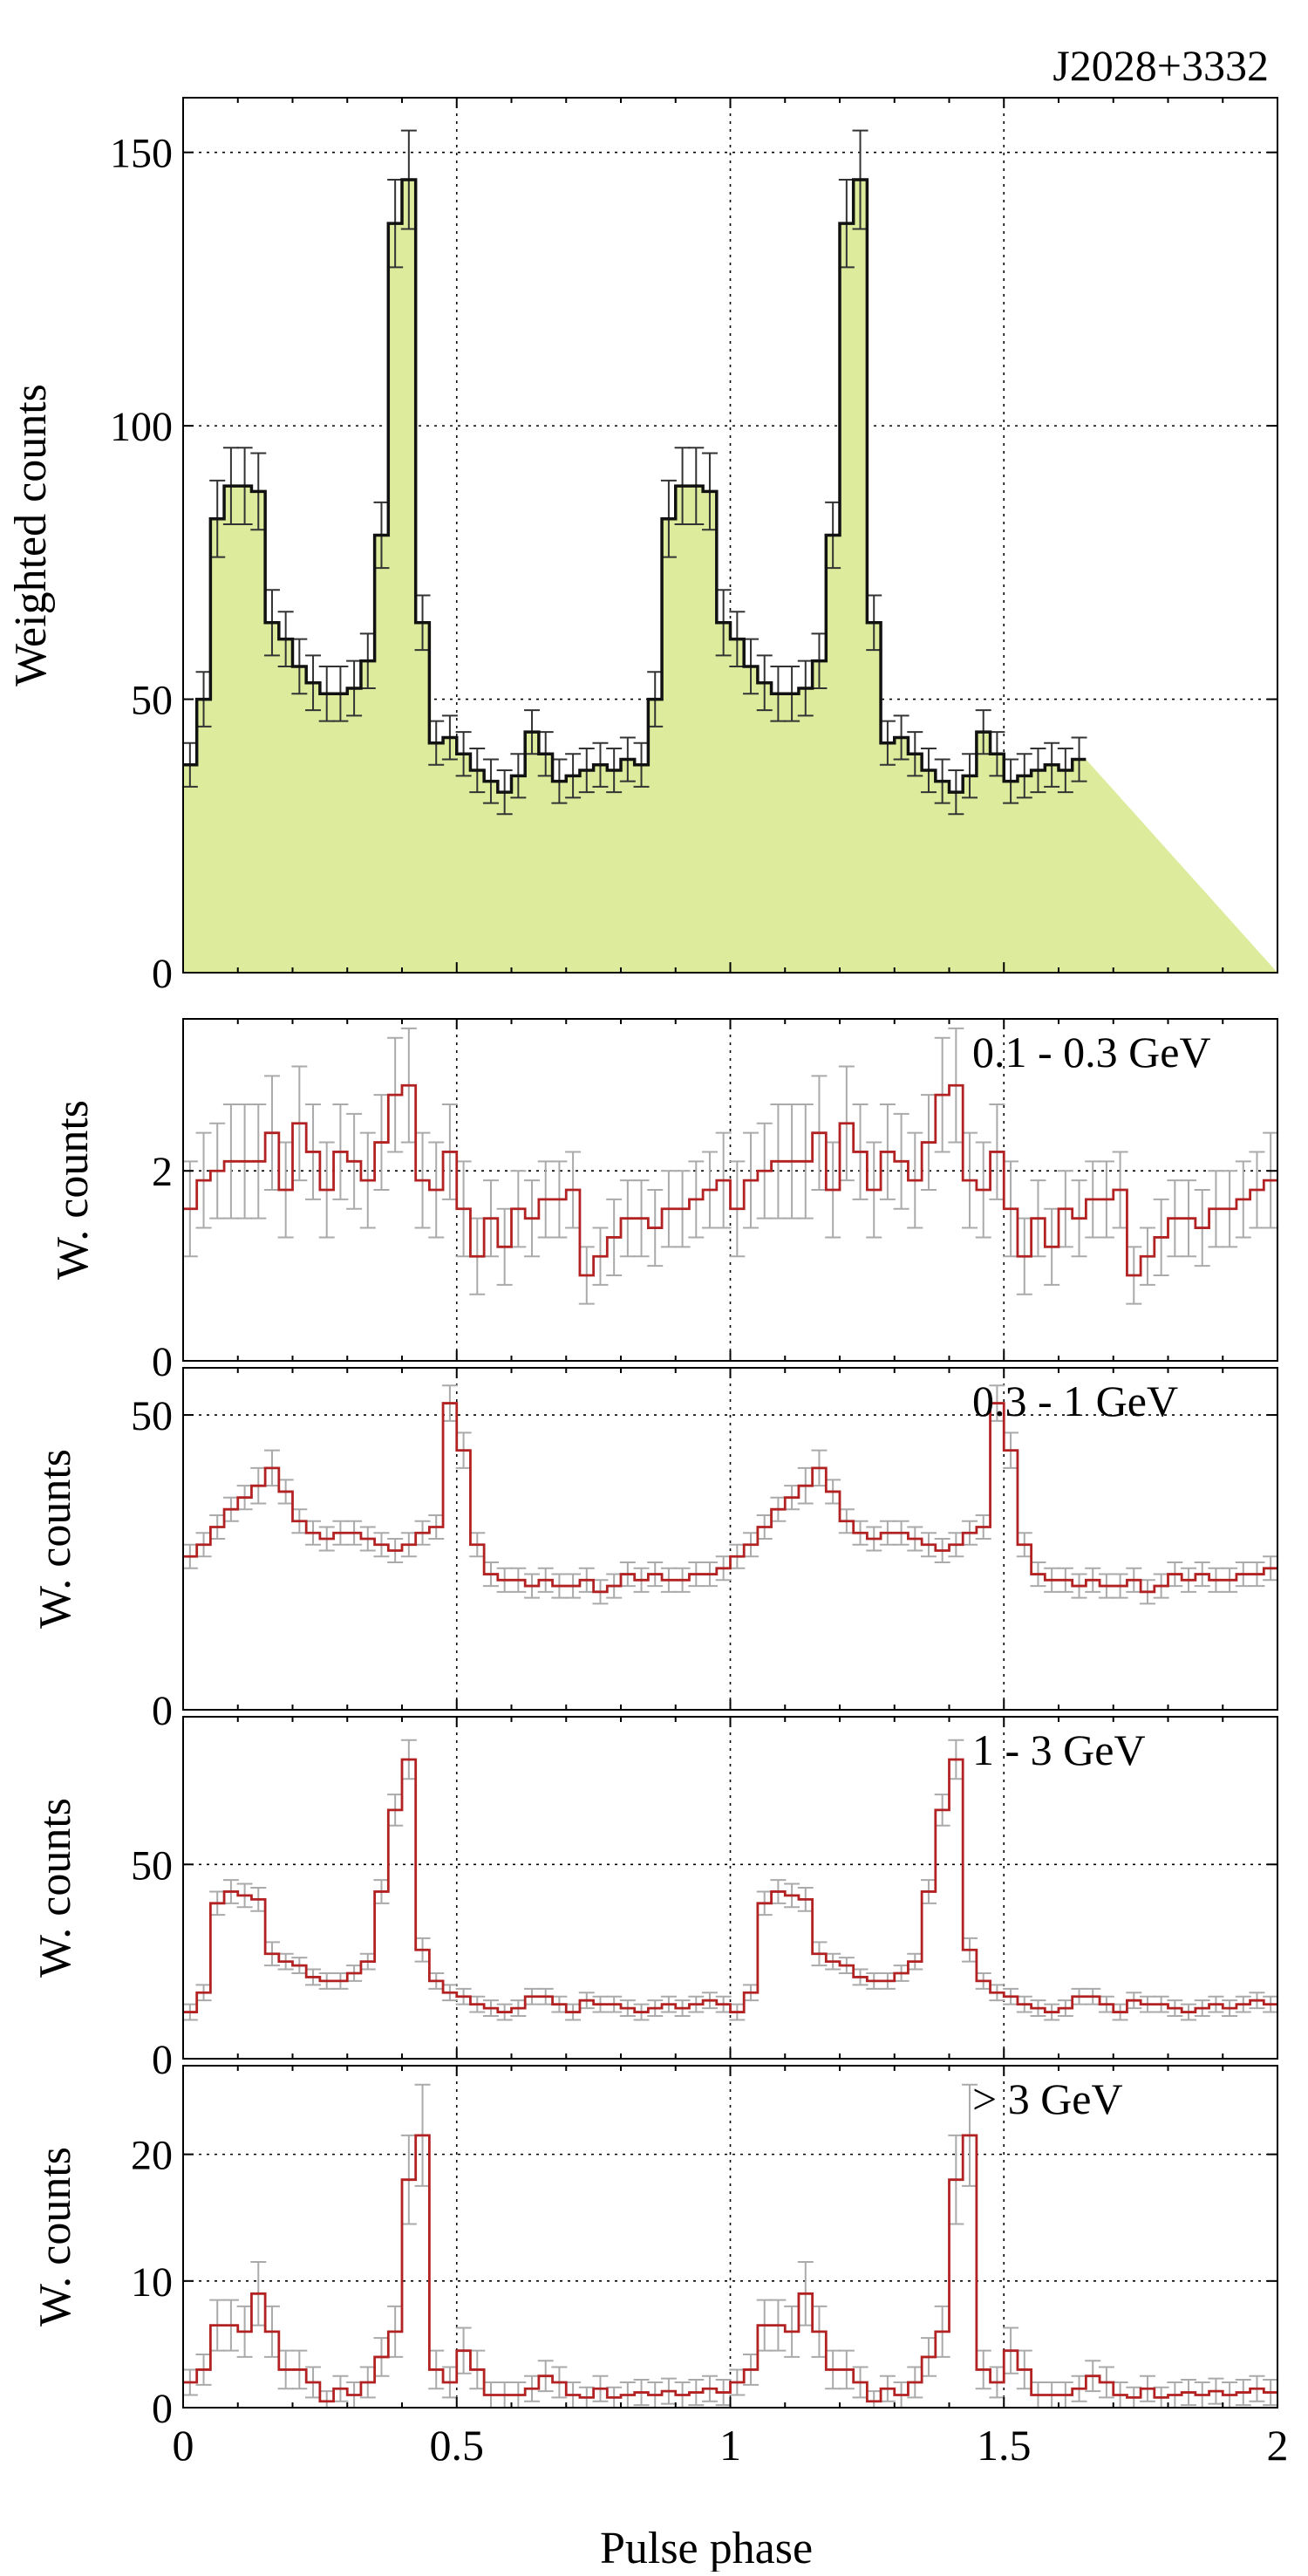 The height and width of the screenshot is (2576, 1308). I want to click on energy-band-label: 0.1 - 0.3 GeV, so click(1091, 1052).